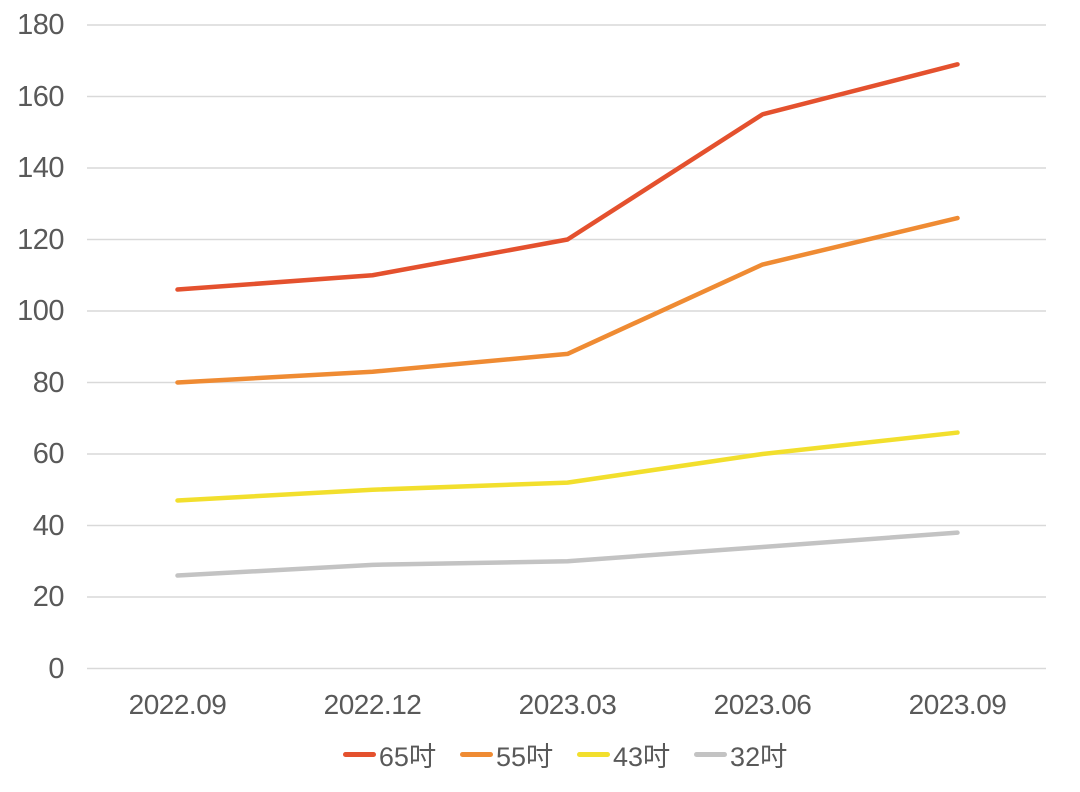 The width and height of the screenshot is (1080, 792). I want to click on legend-label: 32吋, so click(759, 756).